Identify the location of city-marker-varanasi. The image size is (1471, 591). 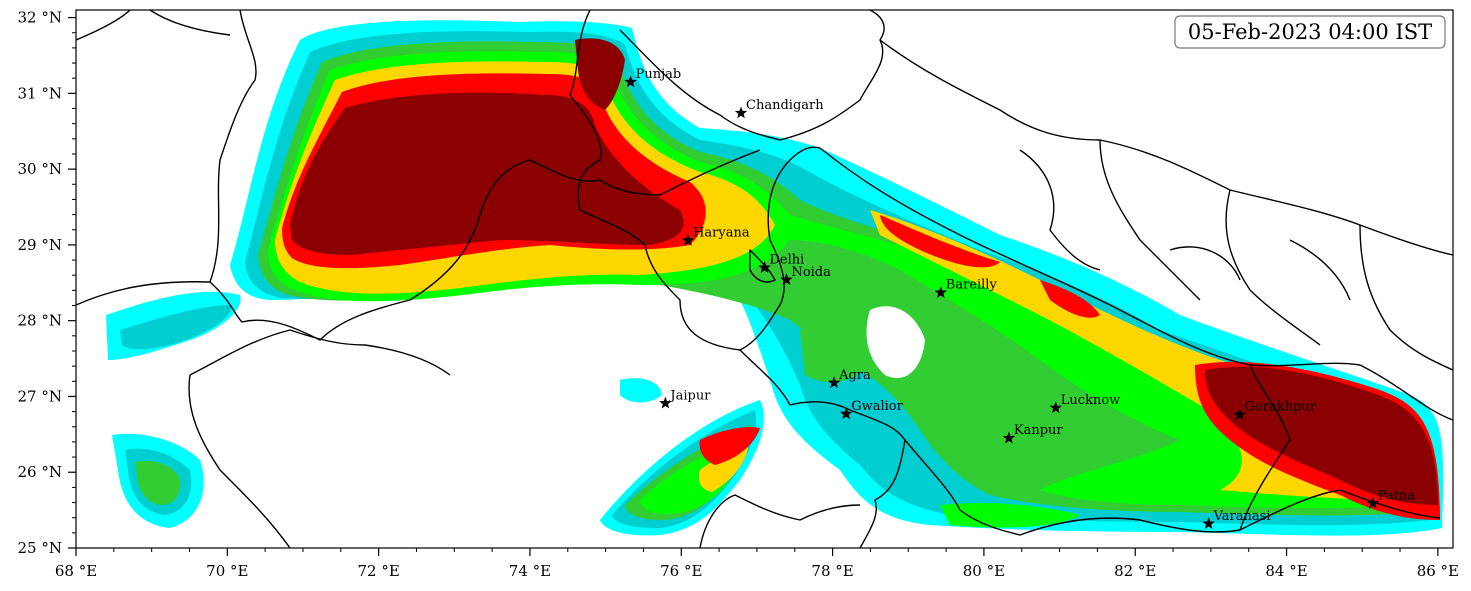
(1208, 523).